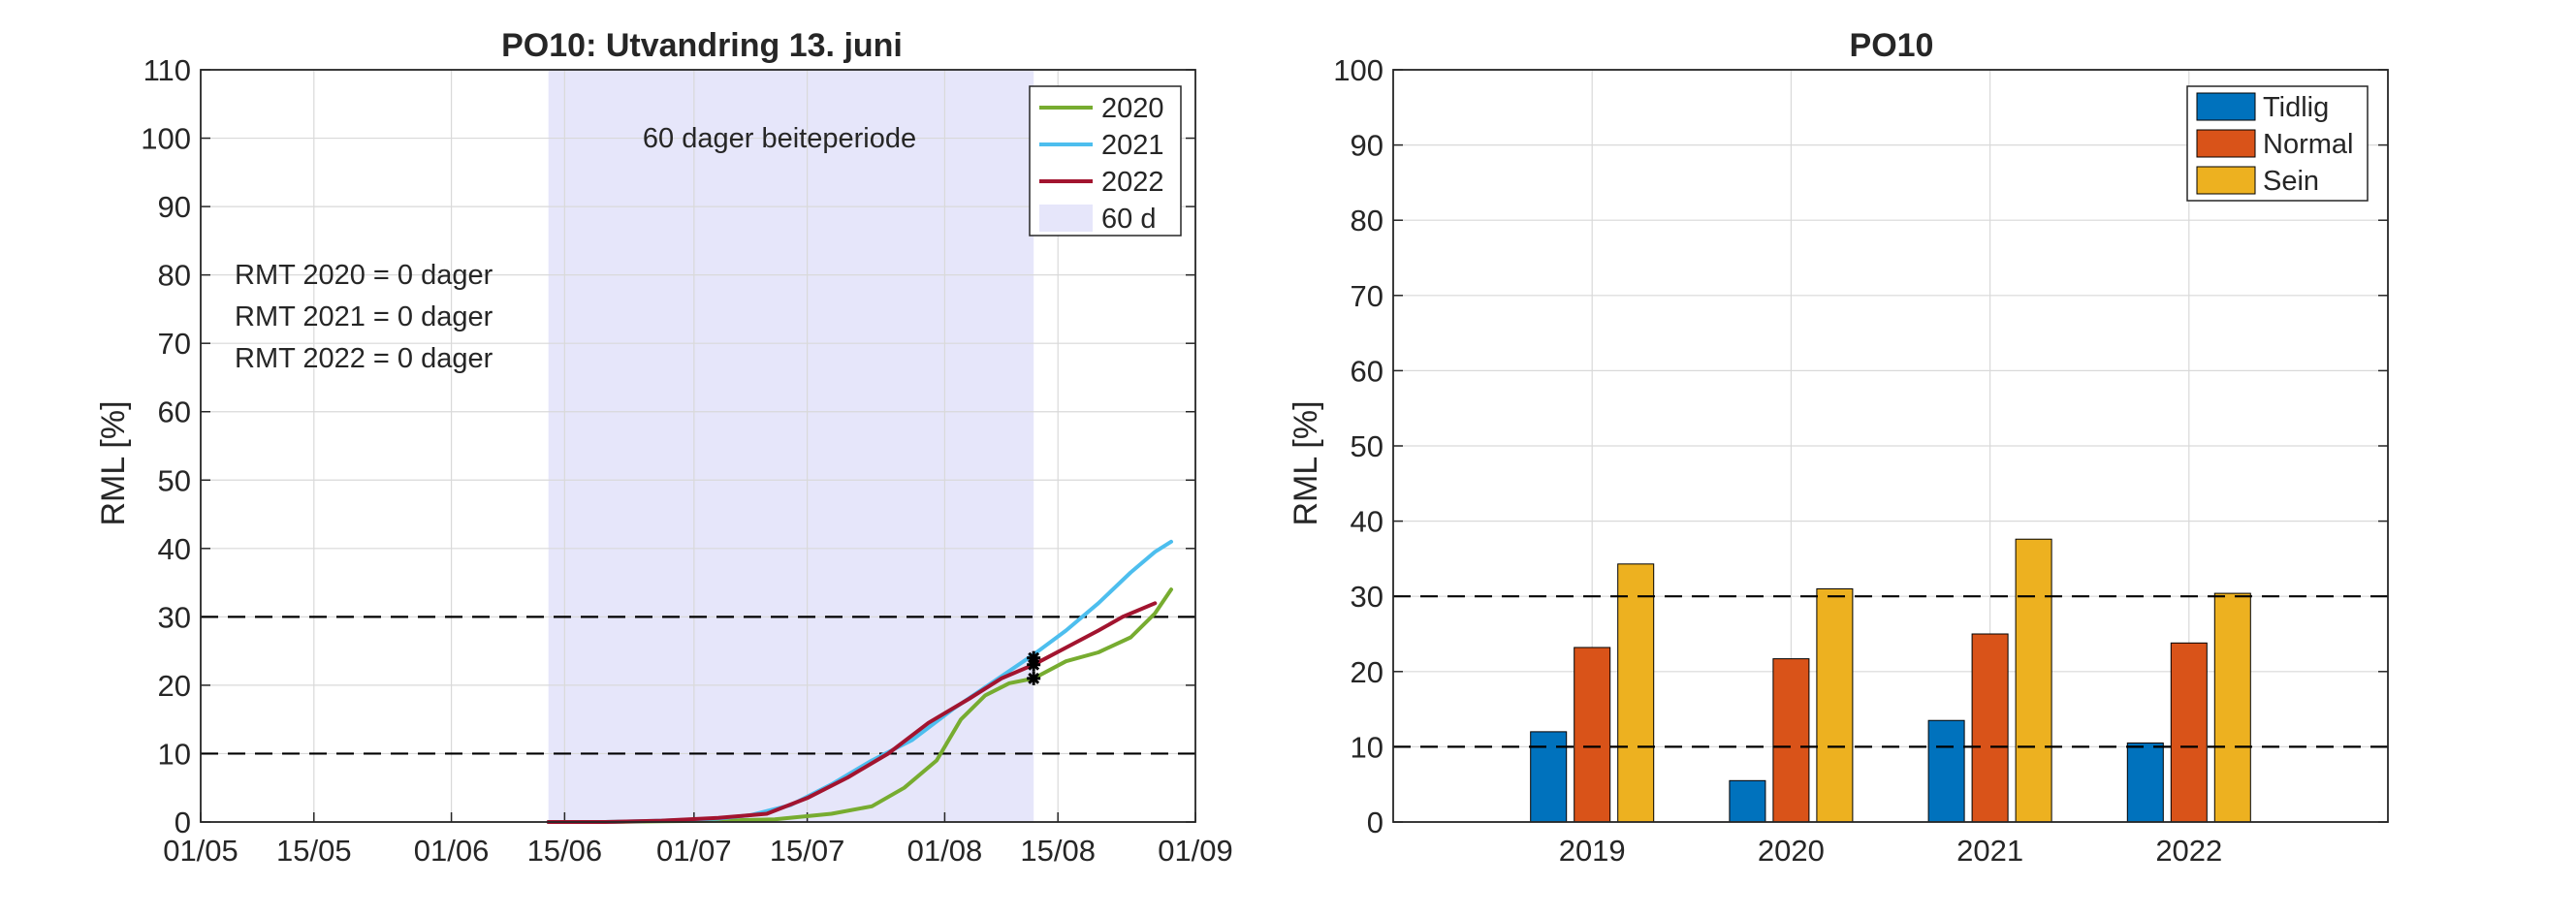 This screenshot has height=917, width=2576. Describe the element at coordinates (2296, 107) in the screenshot. I see `legend-label: Tidlig` at that location.